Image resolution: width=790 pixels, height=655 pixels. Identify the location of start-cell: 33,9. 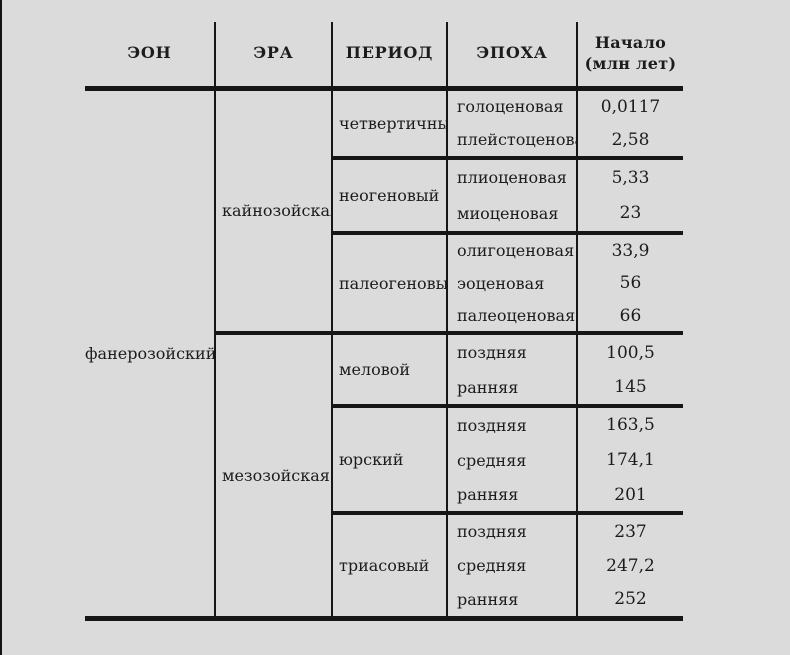
(629, 249).